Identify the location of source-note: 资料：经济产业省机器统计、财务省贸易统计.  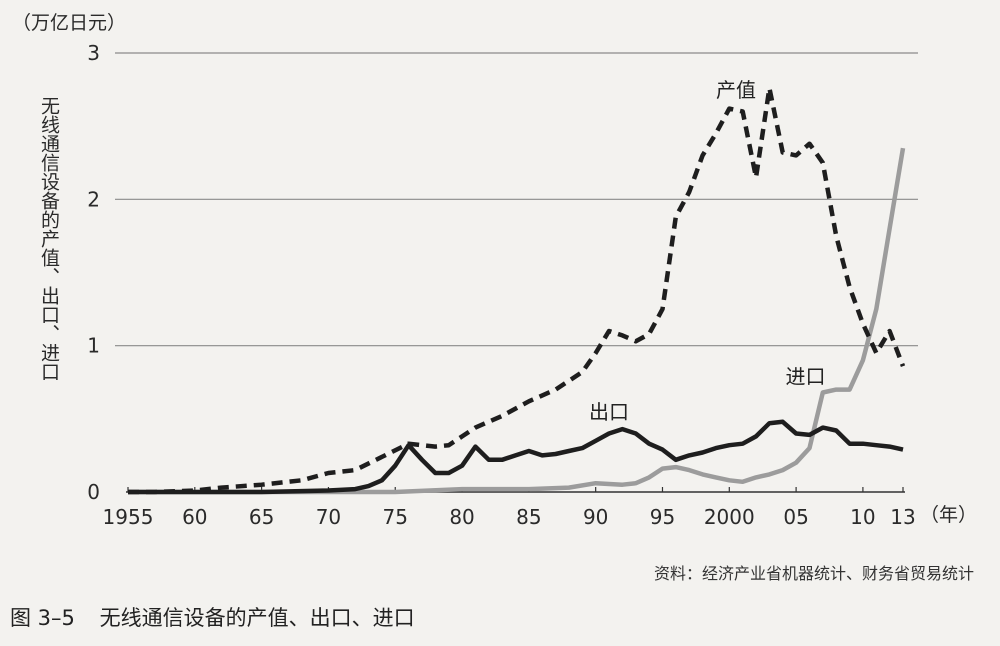
(813, 573).